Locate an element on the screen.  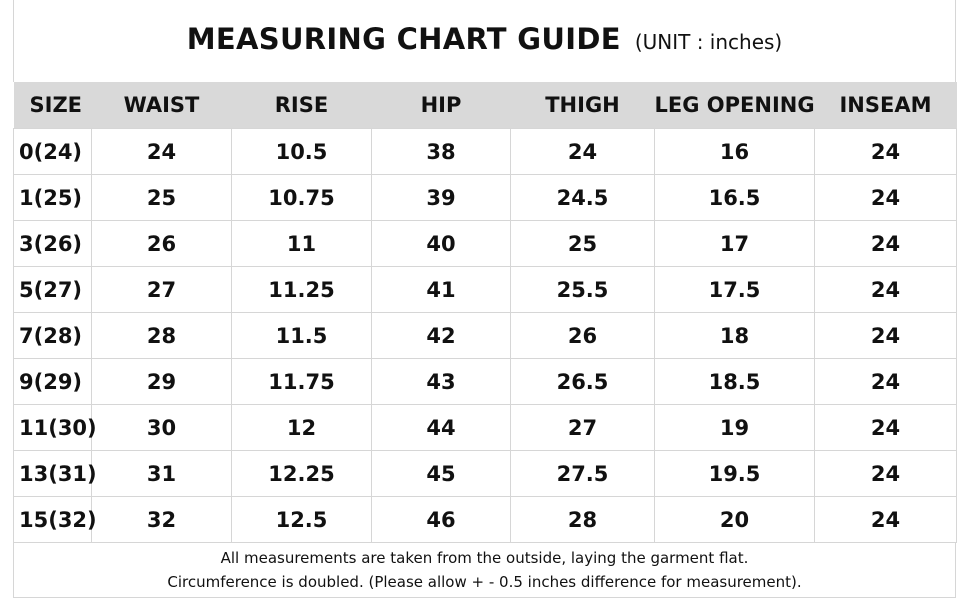
cell-thigh: 25 is located at coordinates (582, 243).